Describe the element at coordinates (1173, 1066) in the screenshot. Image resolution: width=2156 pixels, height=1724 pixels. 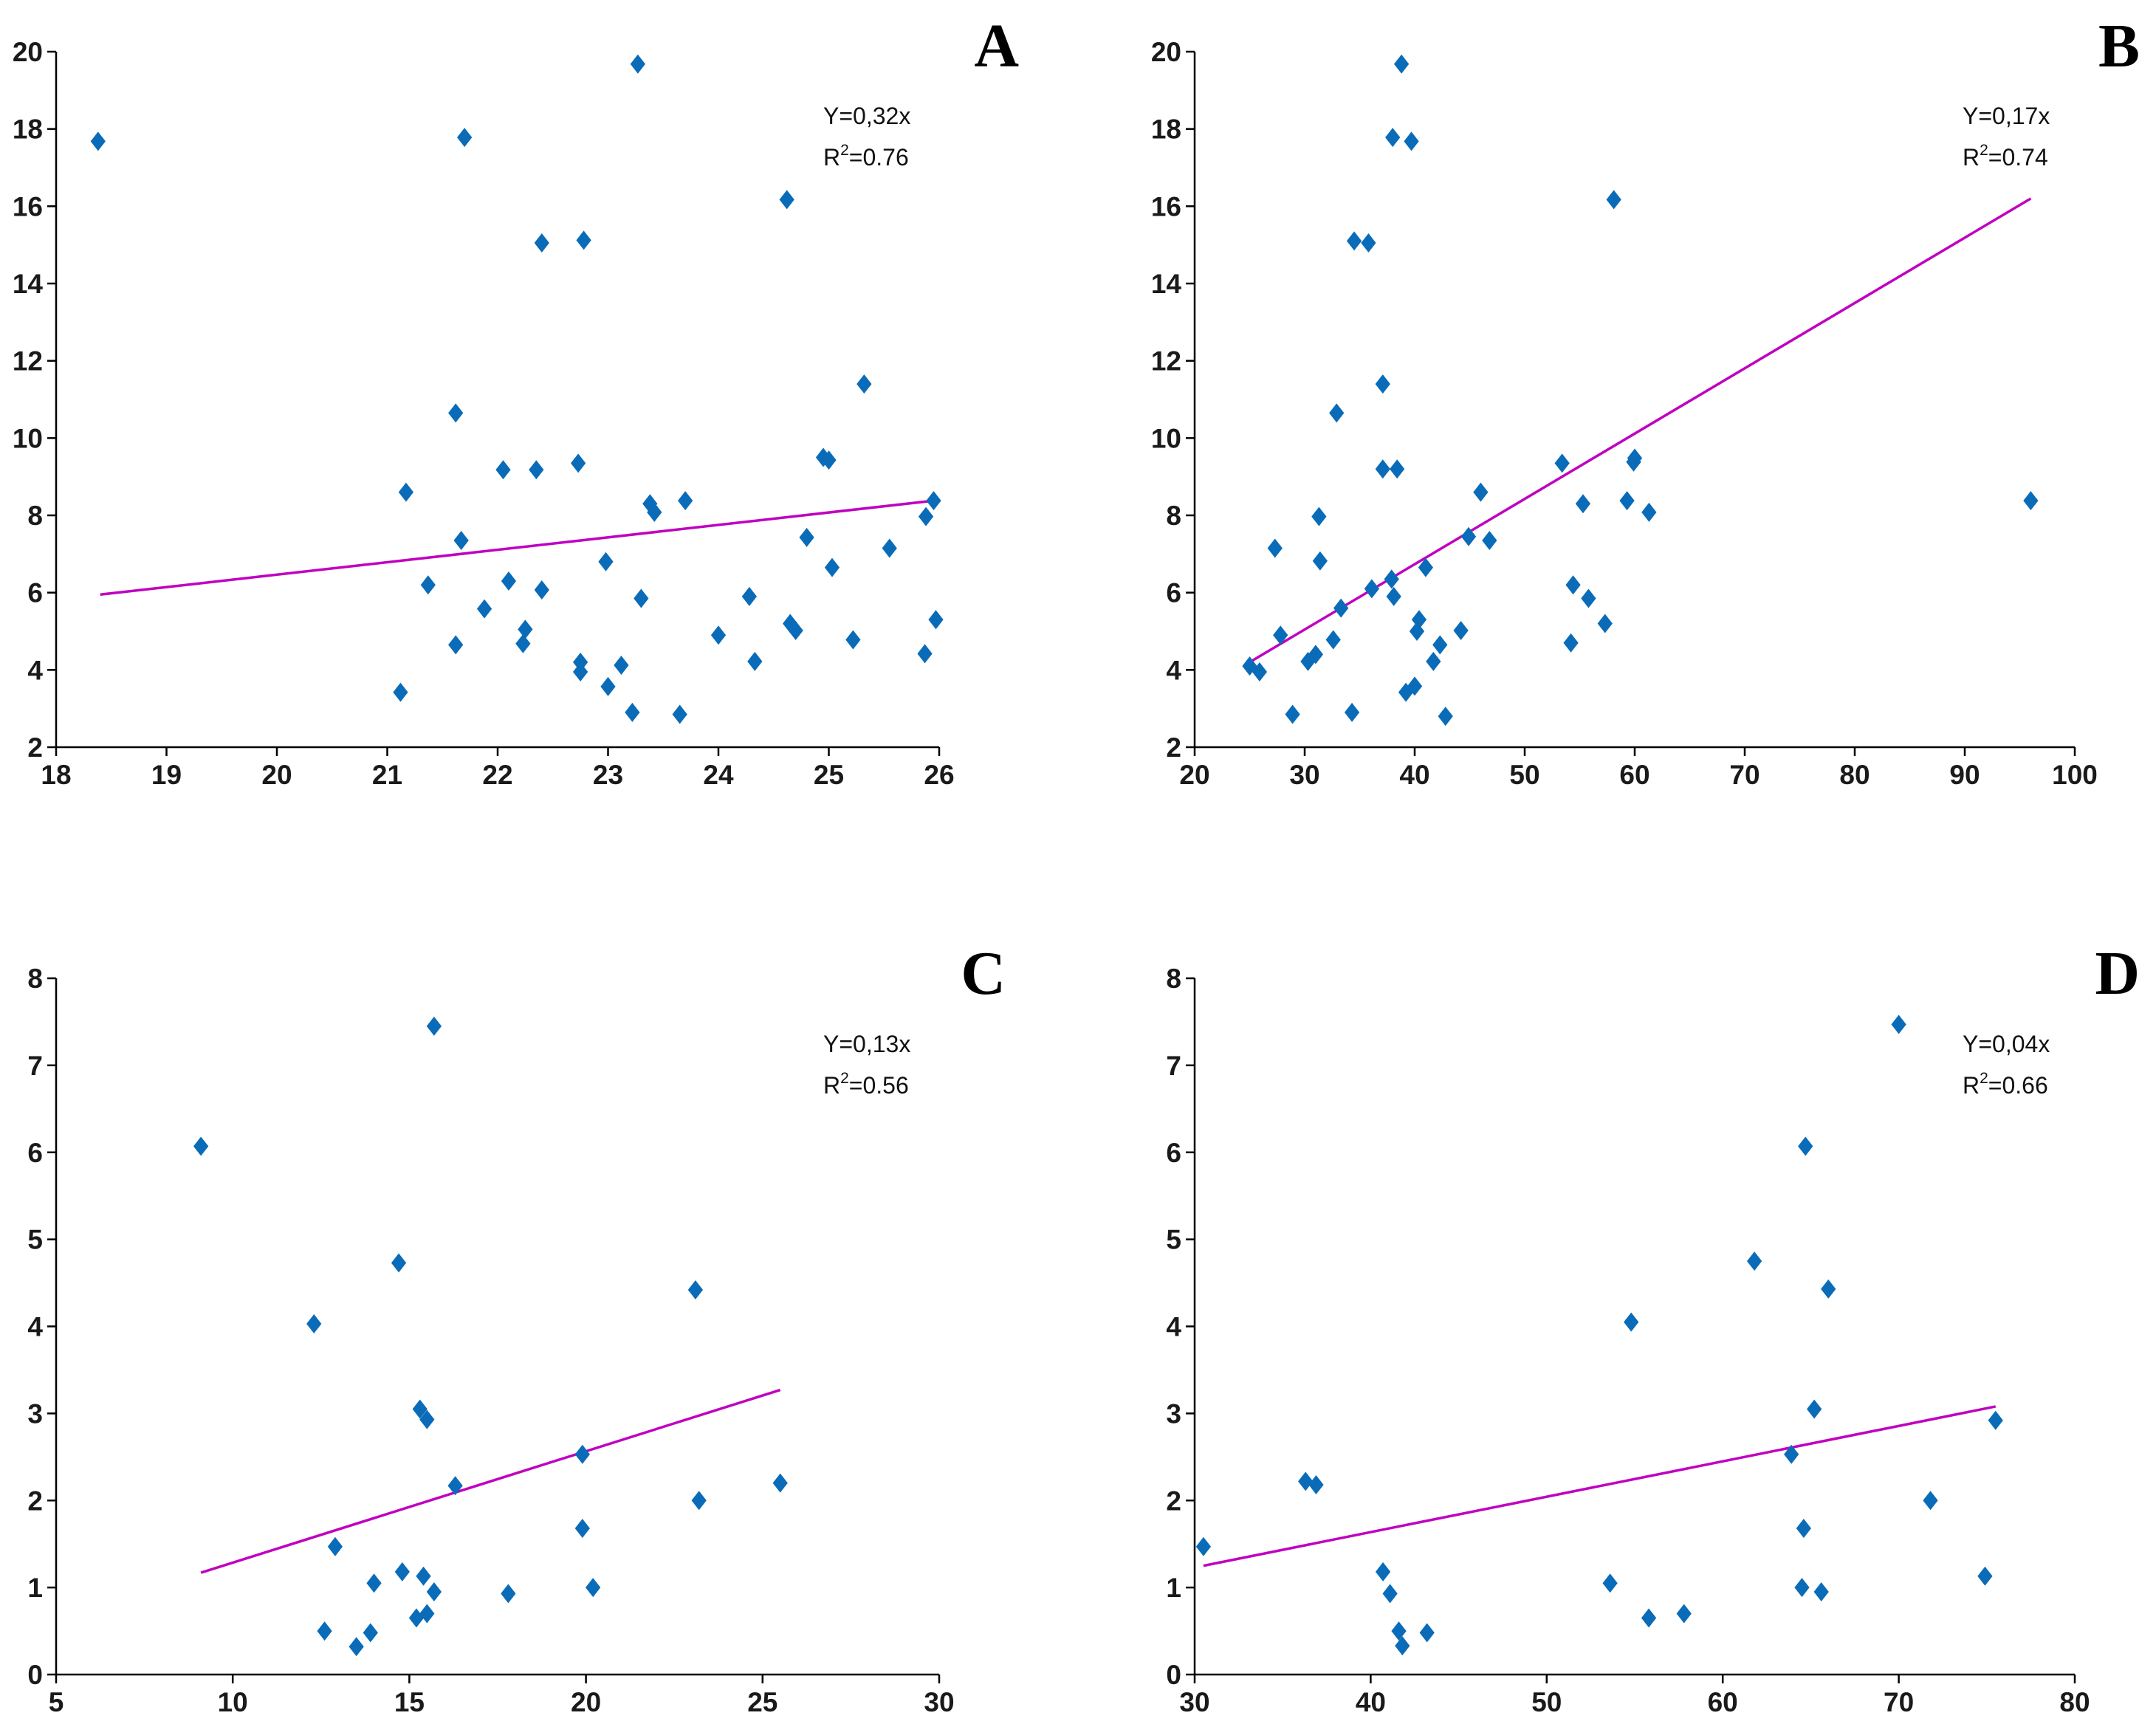
I see `y-tick-label: 7` at that location.